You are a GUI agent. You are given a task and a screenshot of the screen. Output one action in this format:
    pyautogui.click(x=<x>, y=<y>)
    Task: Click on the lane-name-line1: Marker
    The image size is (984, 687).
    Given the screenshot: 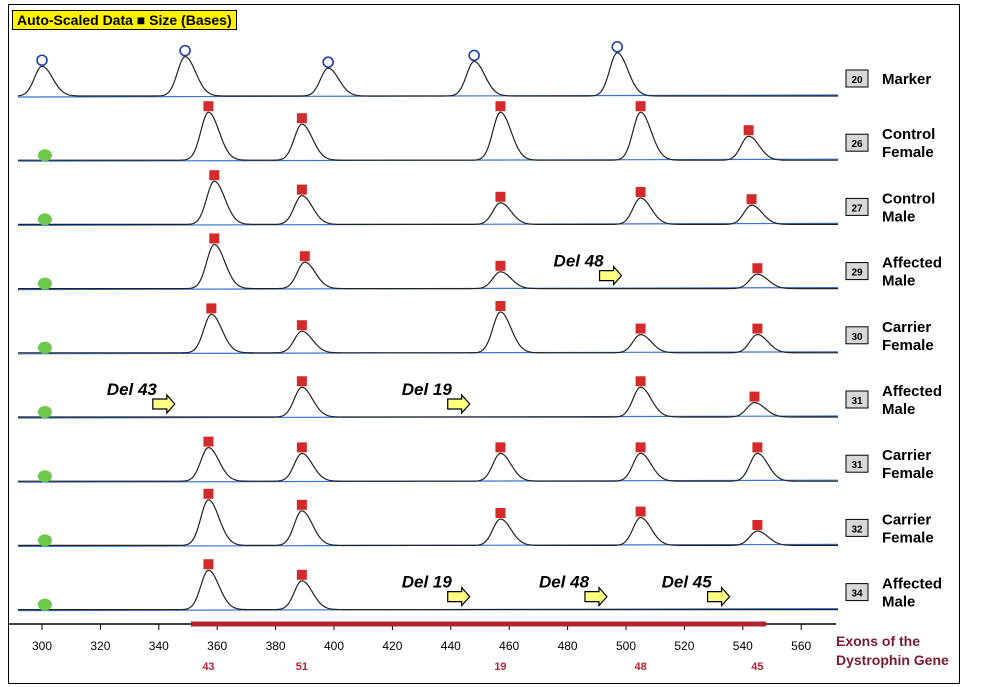 What is the action you would take?
    pyautogui.click(x=906, y=79)
    